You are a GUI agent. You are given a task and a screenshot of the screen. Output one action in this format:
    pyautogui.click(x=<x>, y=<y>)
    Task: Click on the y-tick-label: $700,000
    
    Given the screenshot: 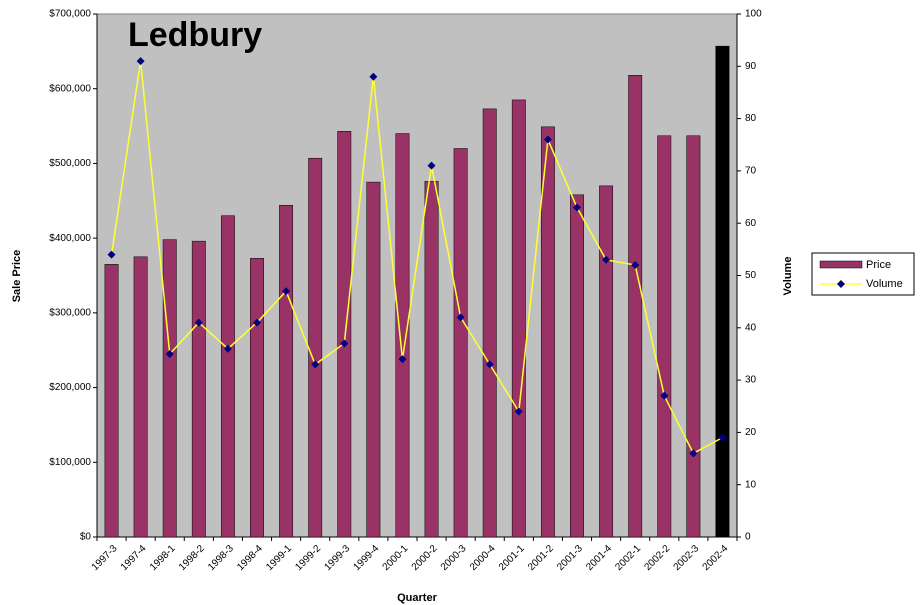 What is the action you would take?
    pyautogui.click(x=70, y=14)
    